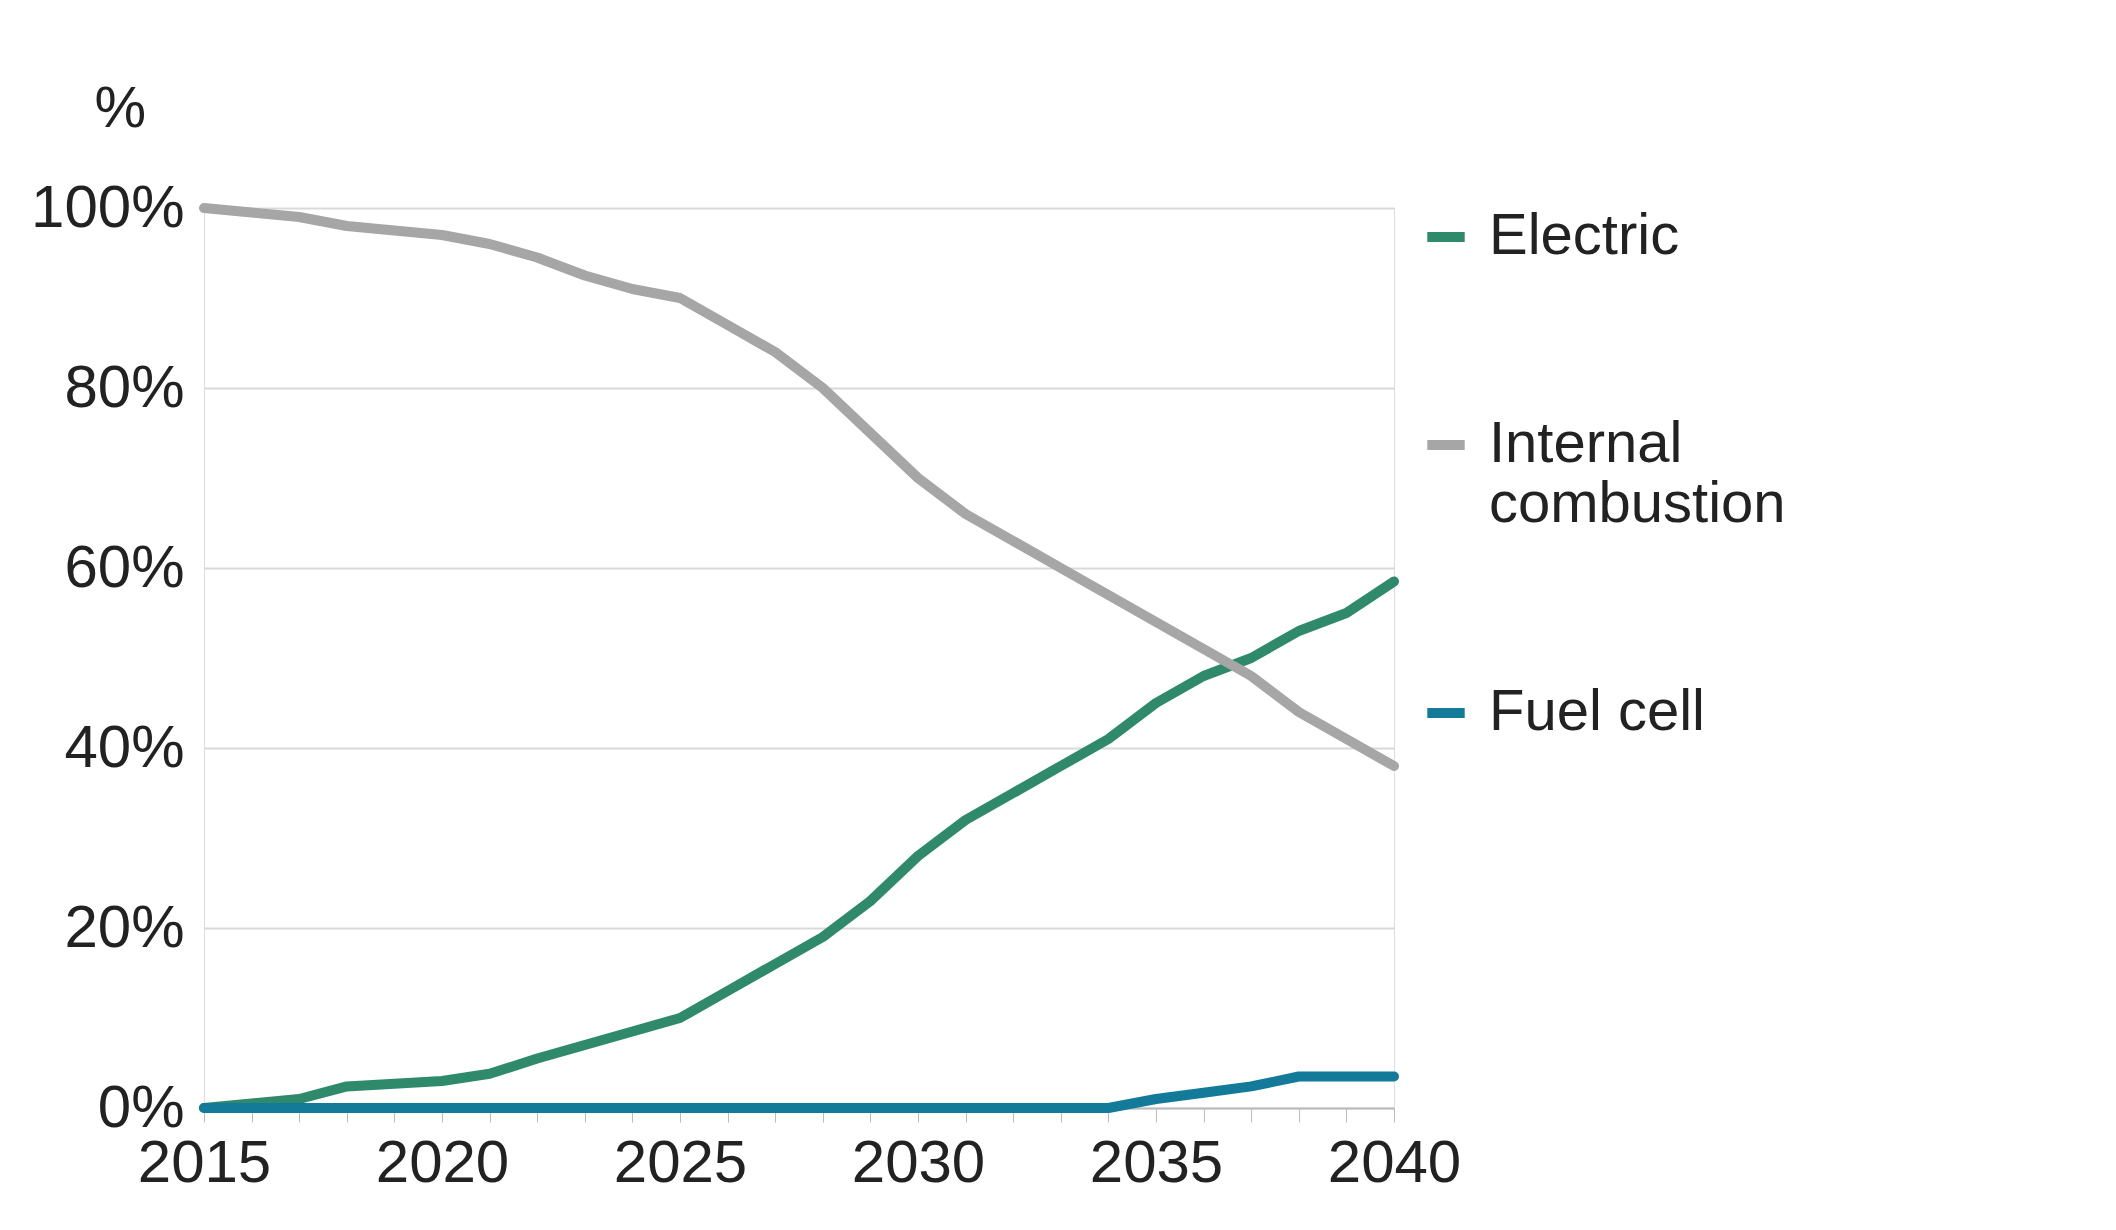 This screenshot has width=2116, height=1230. Describe the element at coordinates (1584, 233) in the screenshot. I see `legend-label: Electric` at that location.